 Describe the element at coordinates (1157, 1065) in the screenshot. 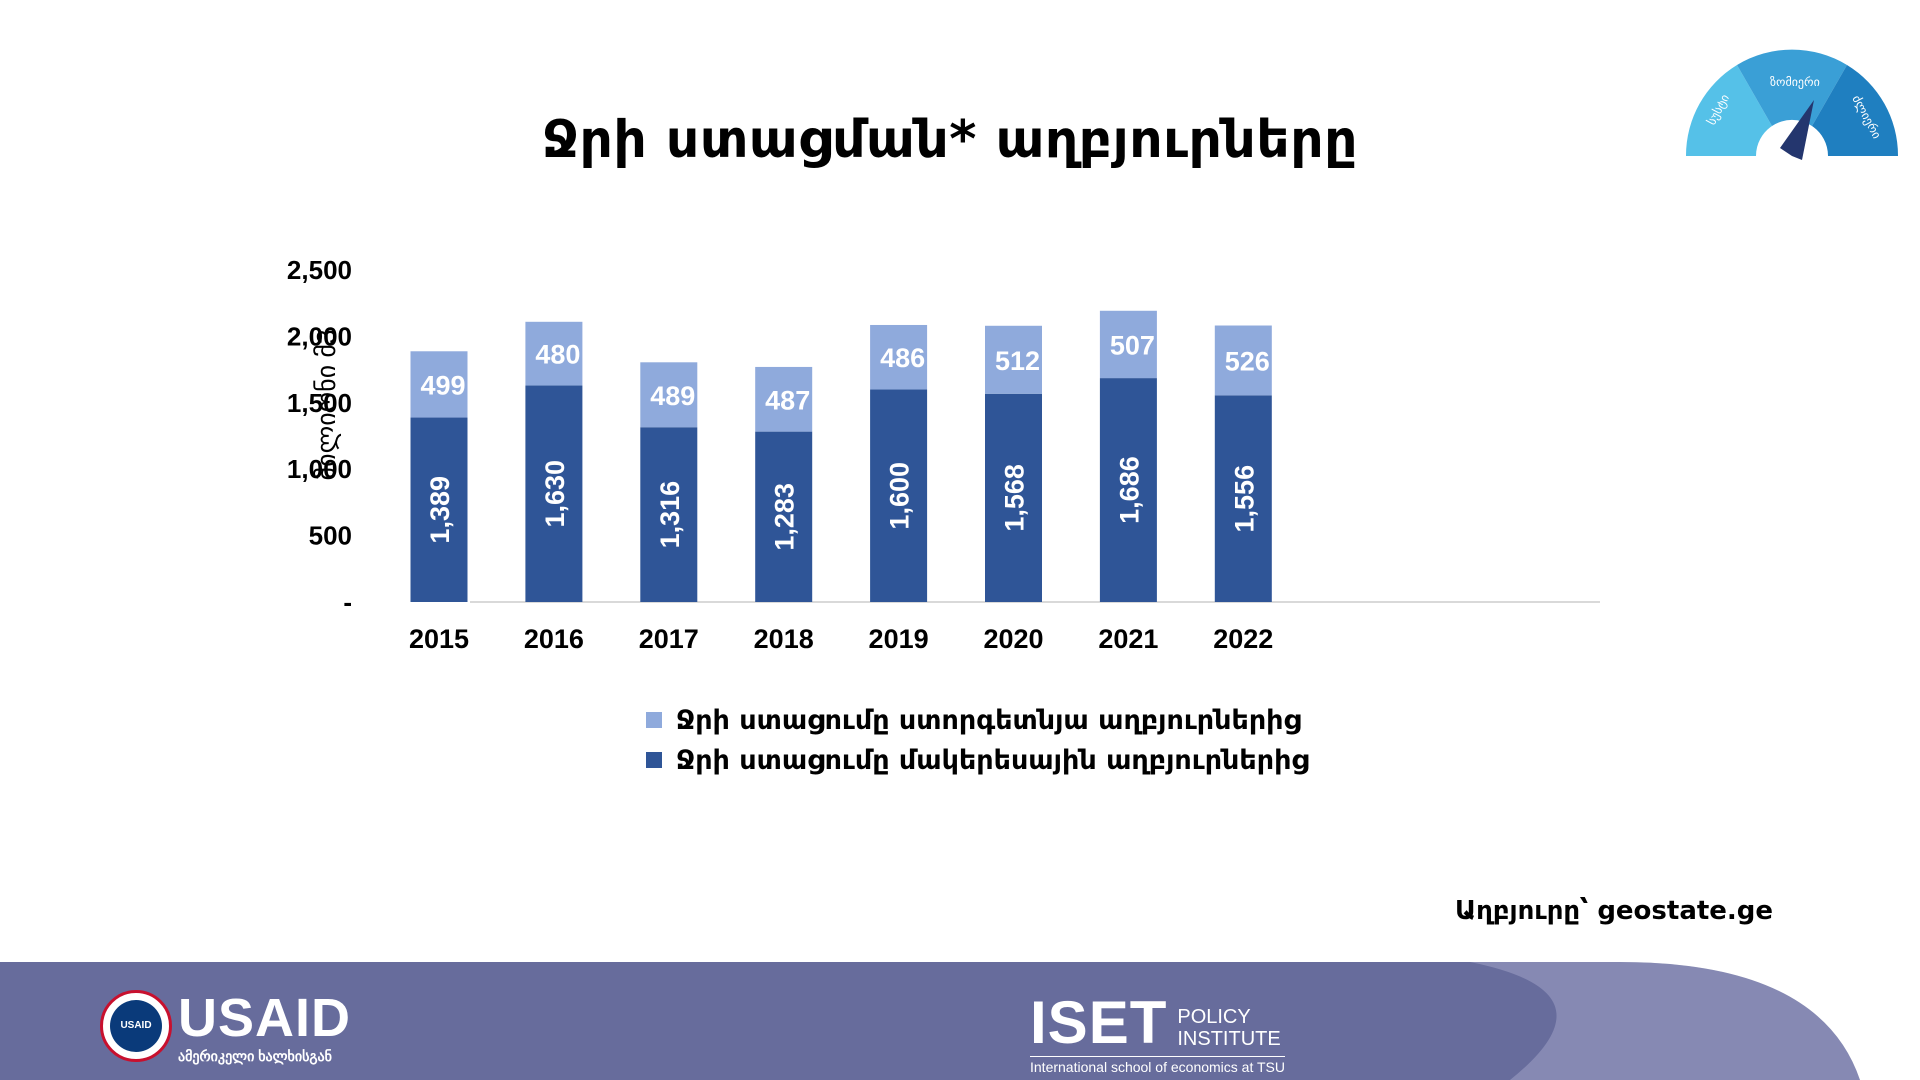

I see `iset-subtitle: International school of economics at TSU` at that location.